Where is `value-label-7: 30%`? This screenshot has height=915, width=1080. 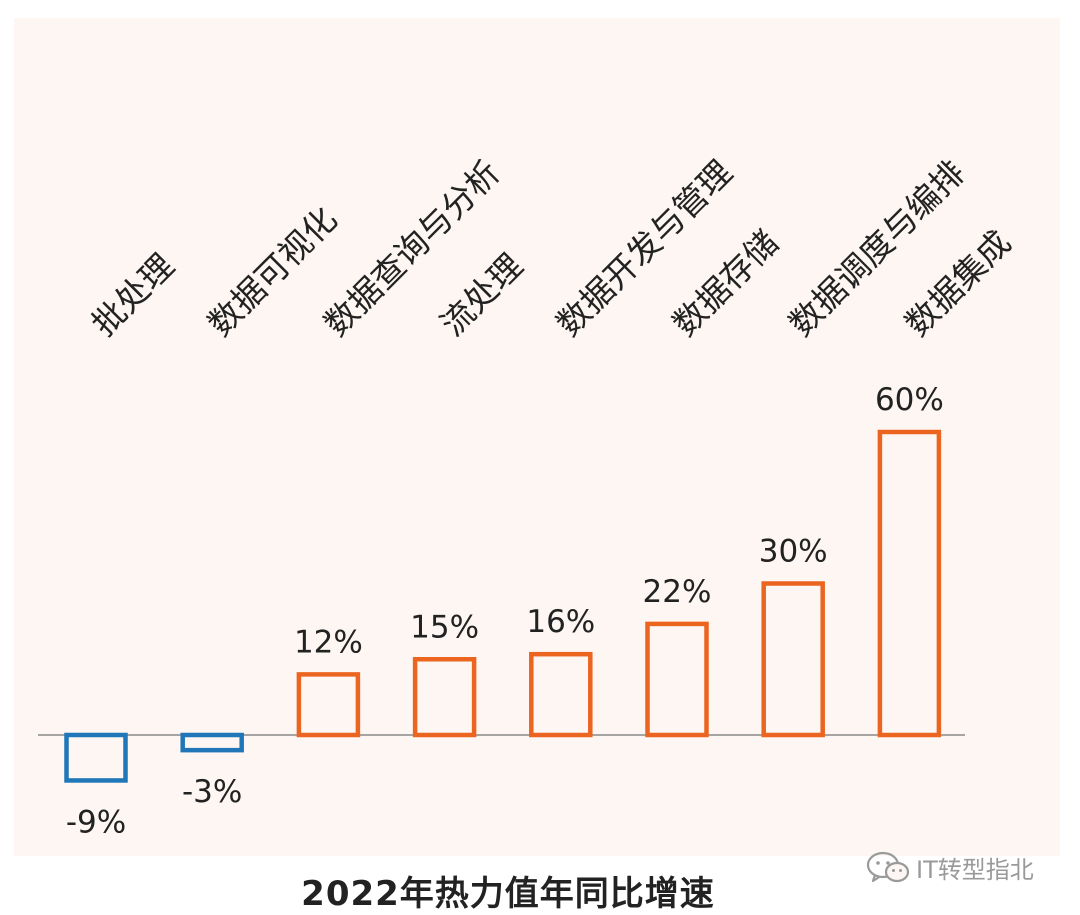 value-label-7: 30% is located at coordinates (793, 552).